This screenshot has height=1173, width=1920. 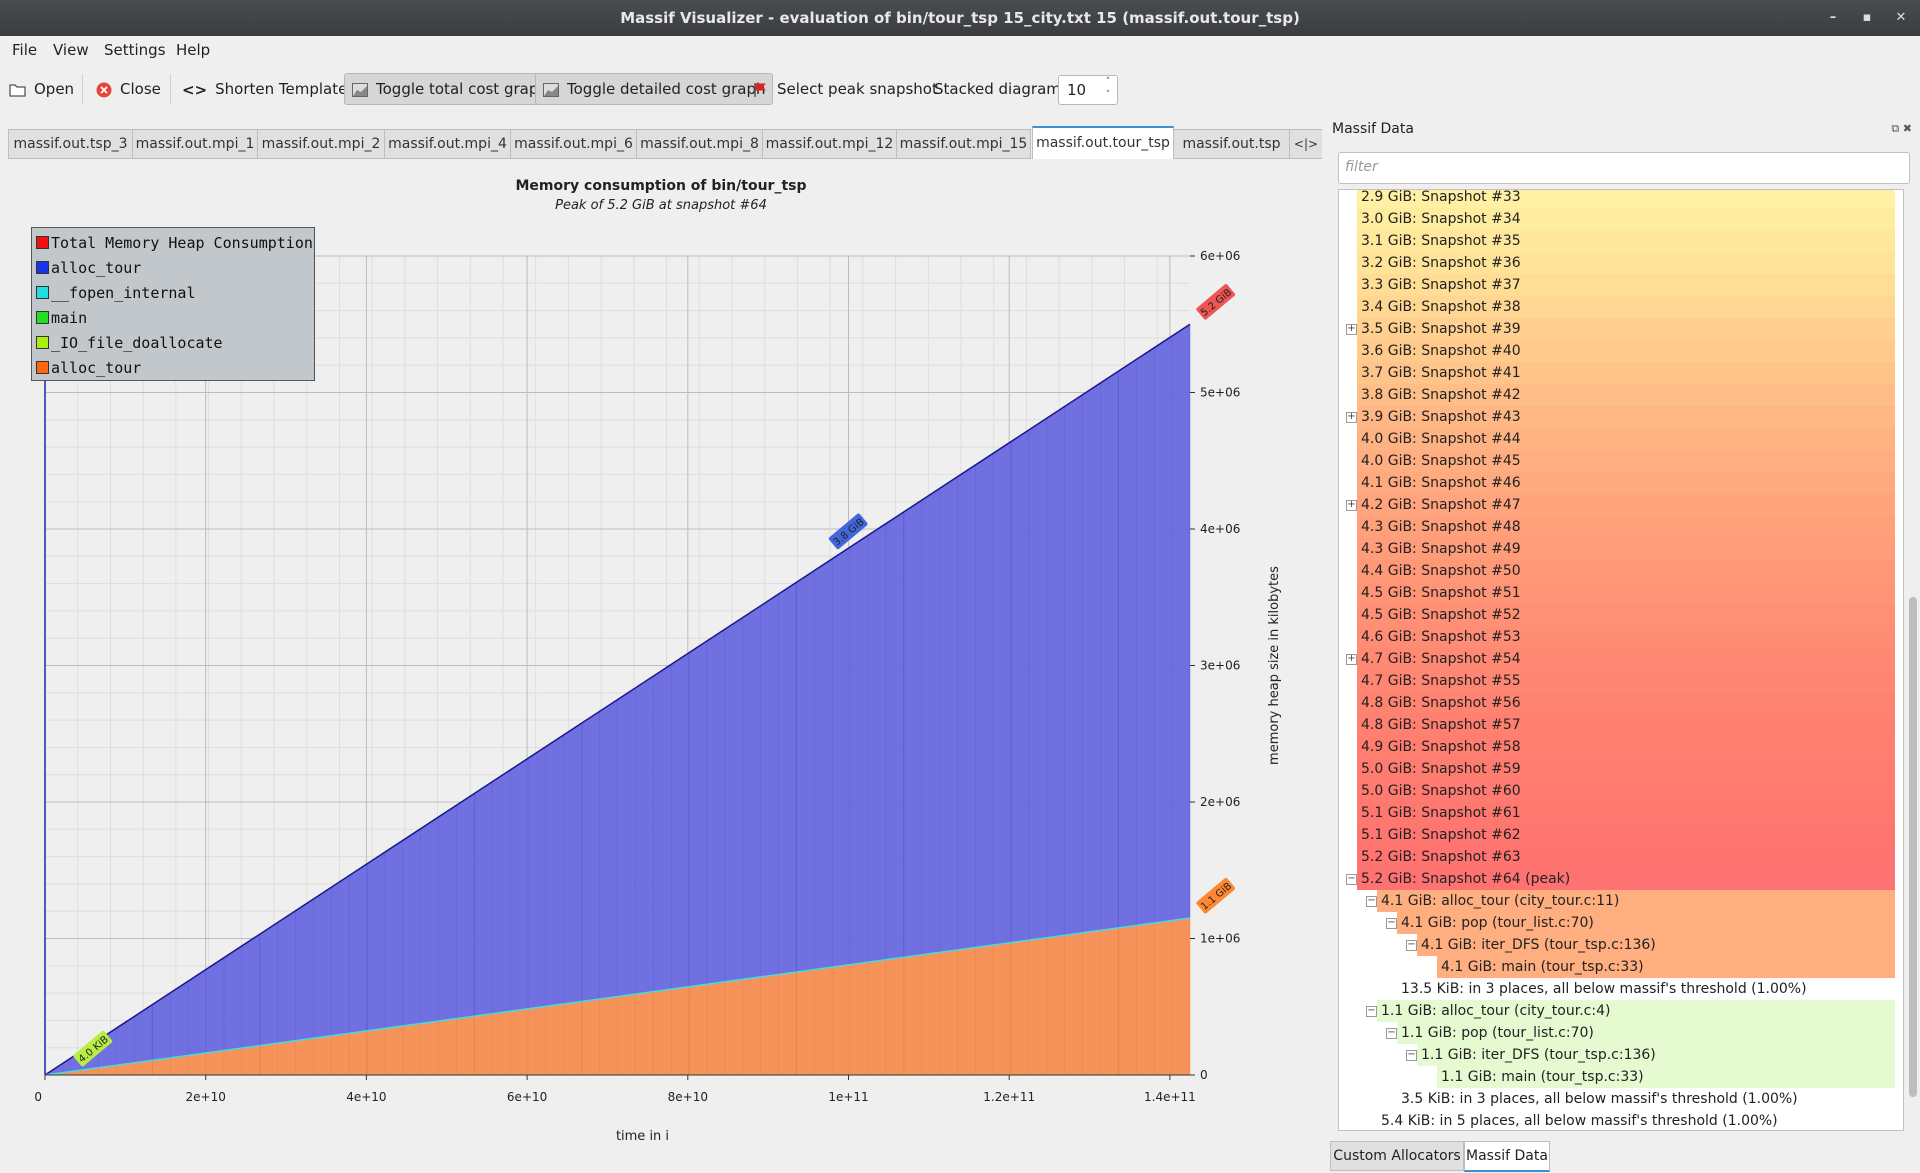 I want to click on tab-massif-out-mpi-6: massif.out.mpi_6, so click(x=573, y=144).